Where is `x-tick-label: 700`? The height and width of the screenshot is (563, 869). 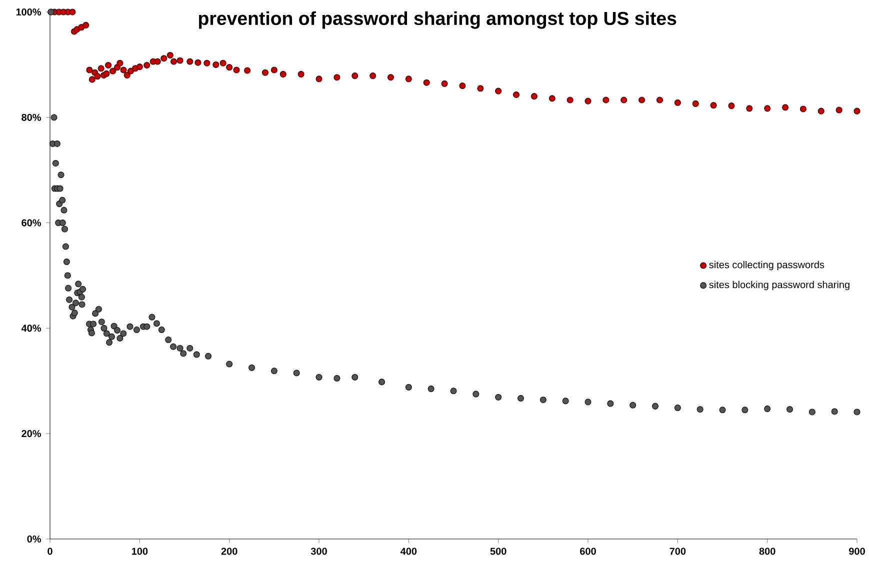
x-tick-label: 700 is located at coordinates (678, 551).